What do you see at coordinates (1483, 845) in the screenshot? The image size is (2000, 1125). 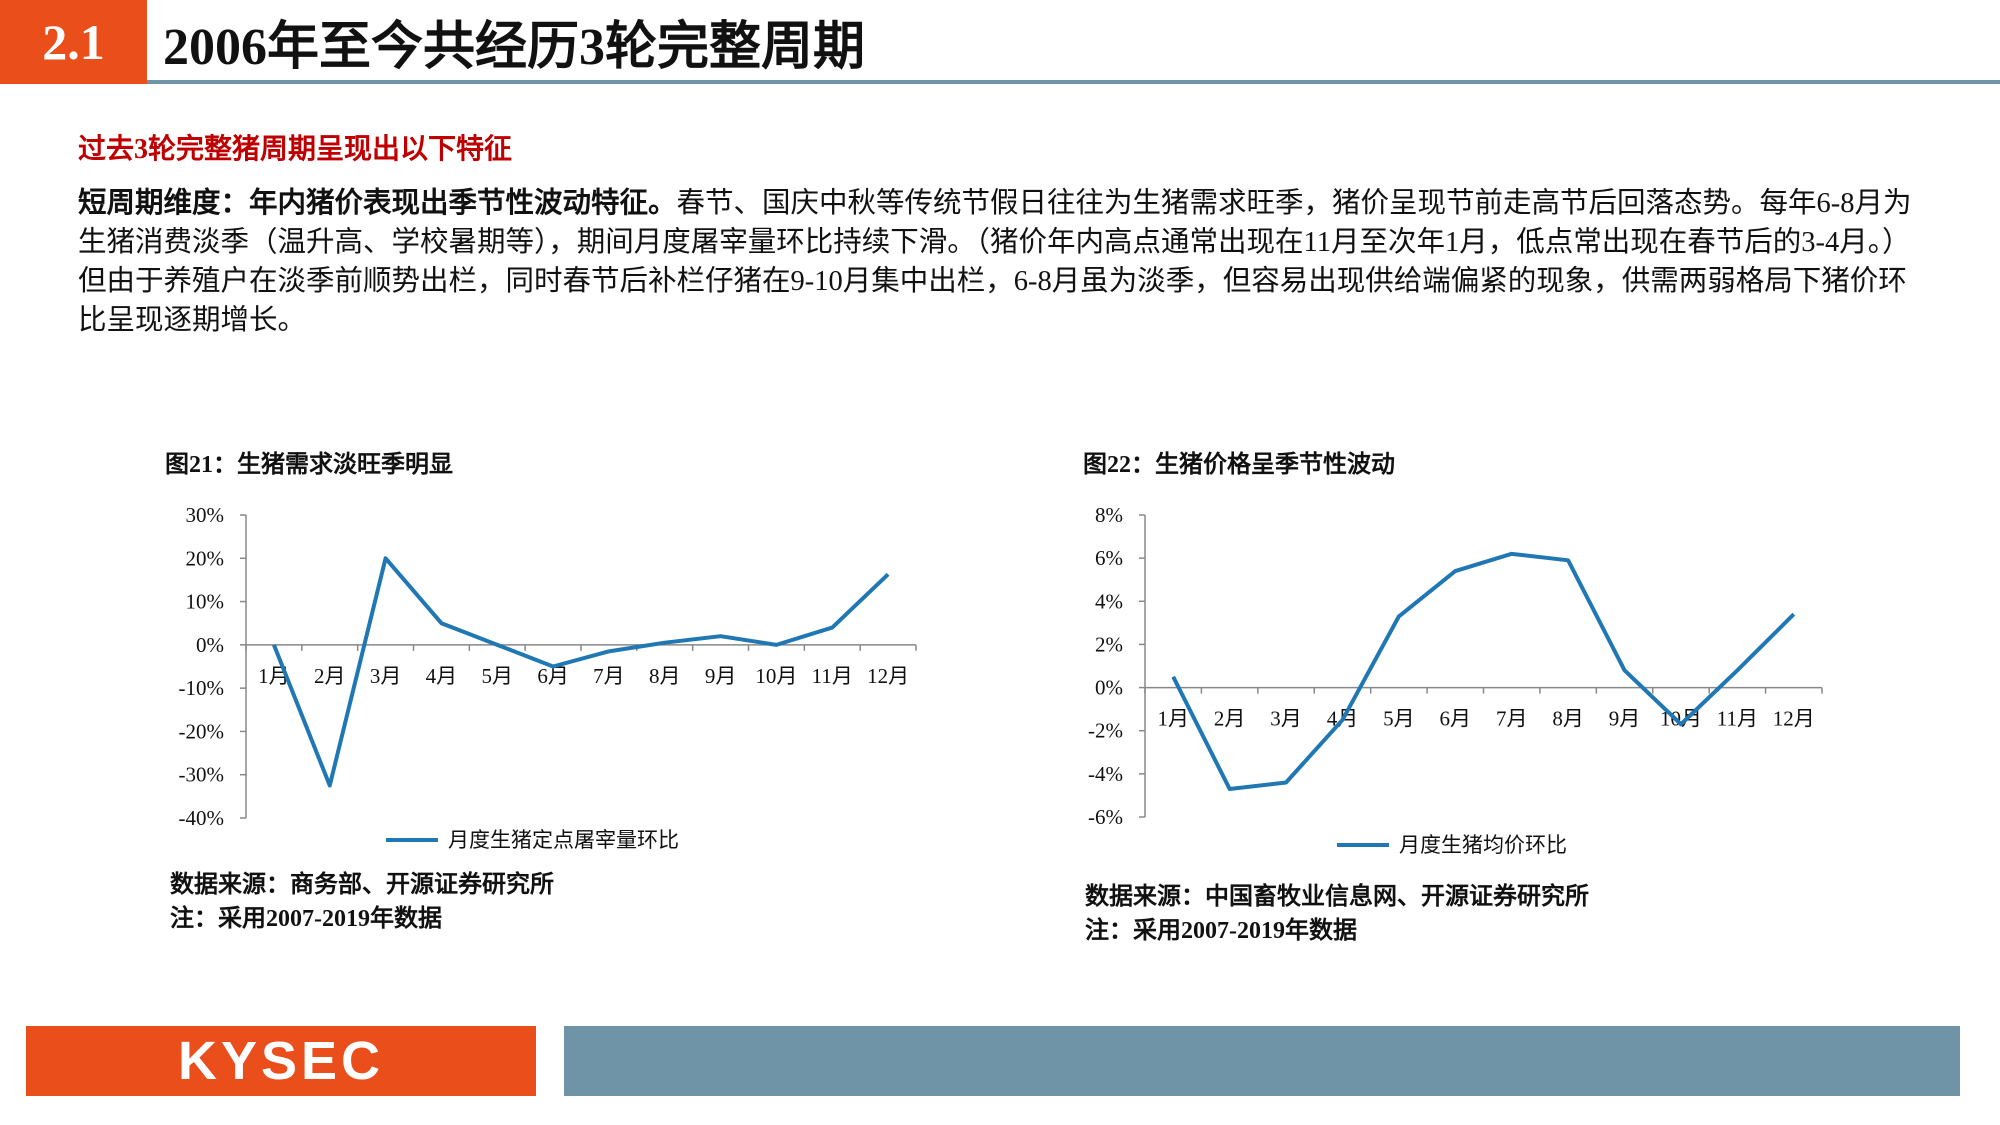 I see `legend-label: 月度生猪均价环比` at bounding box center [1483, 845].